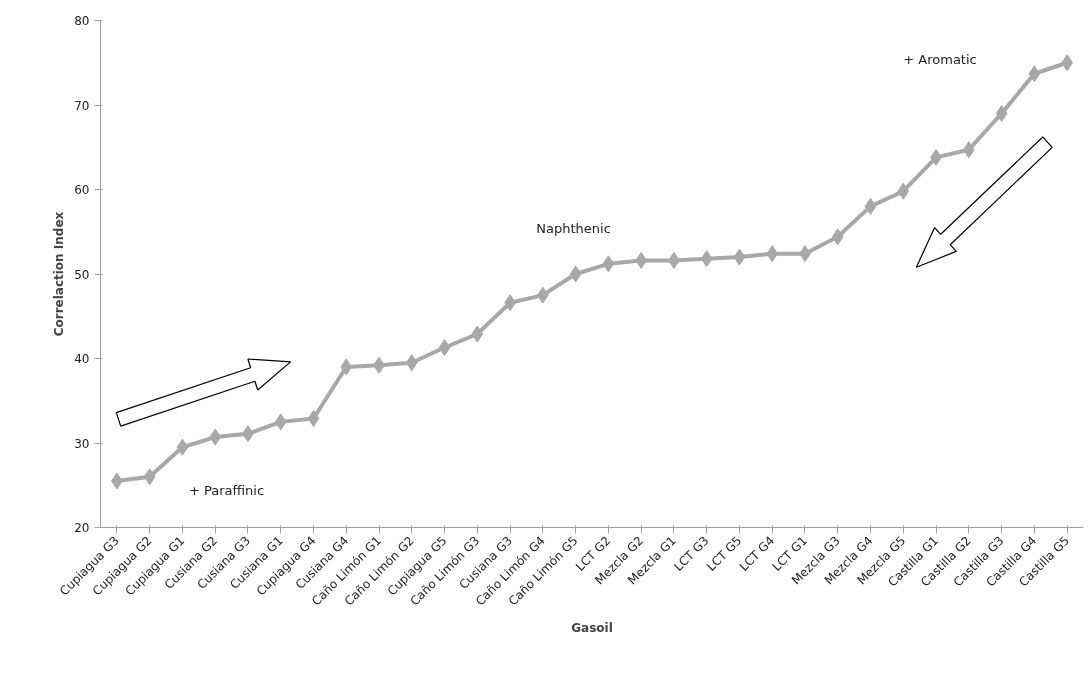  I want to click on annotation: + Paraffinic, so click(226, 490).